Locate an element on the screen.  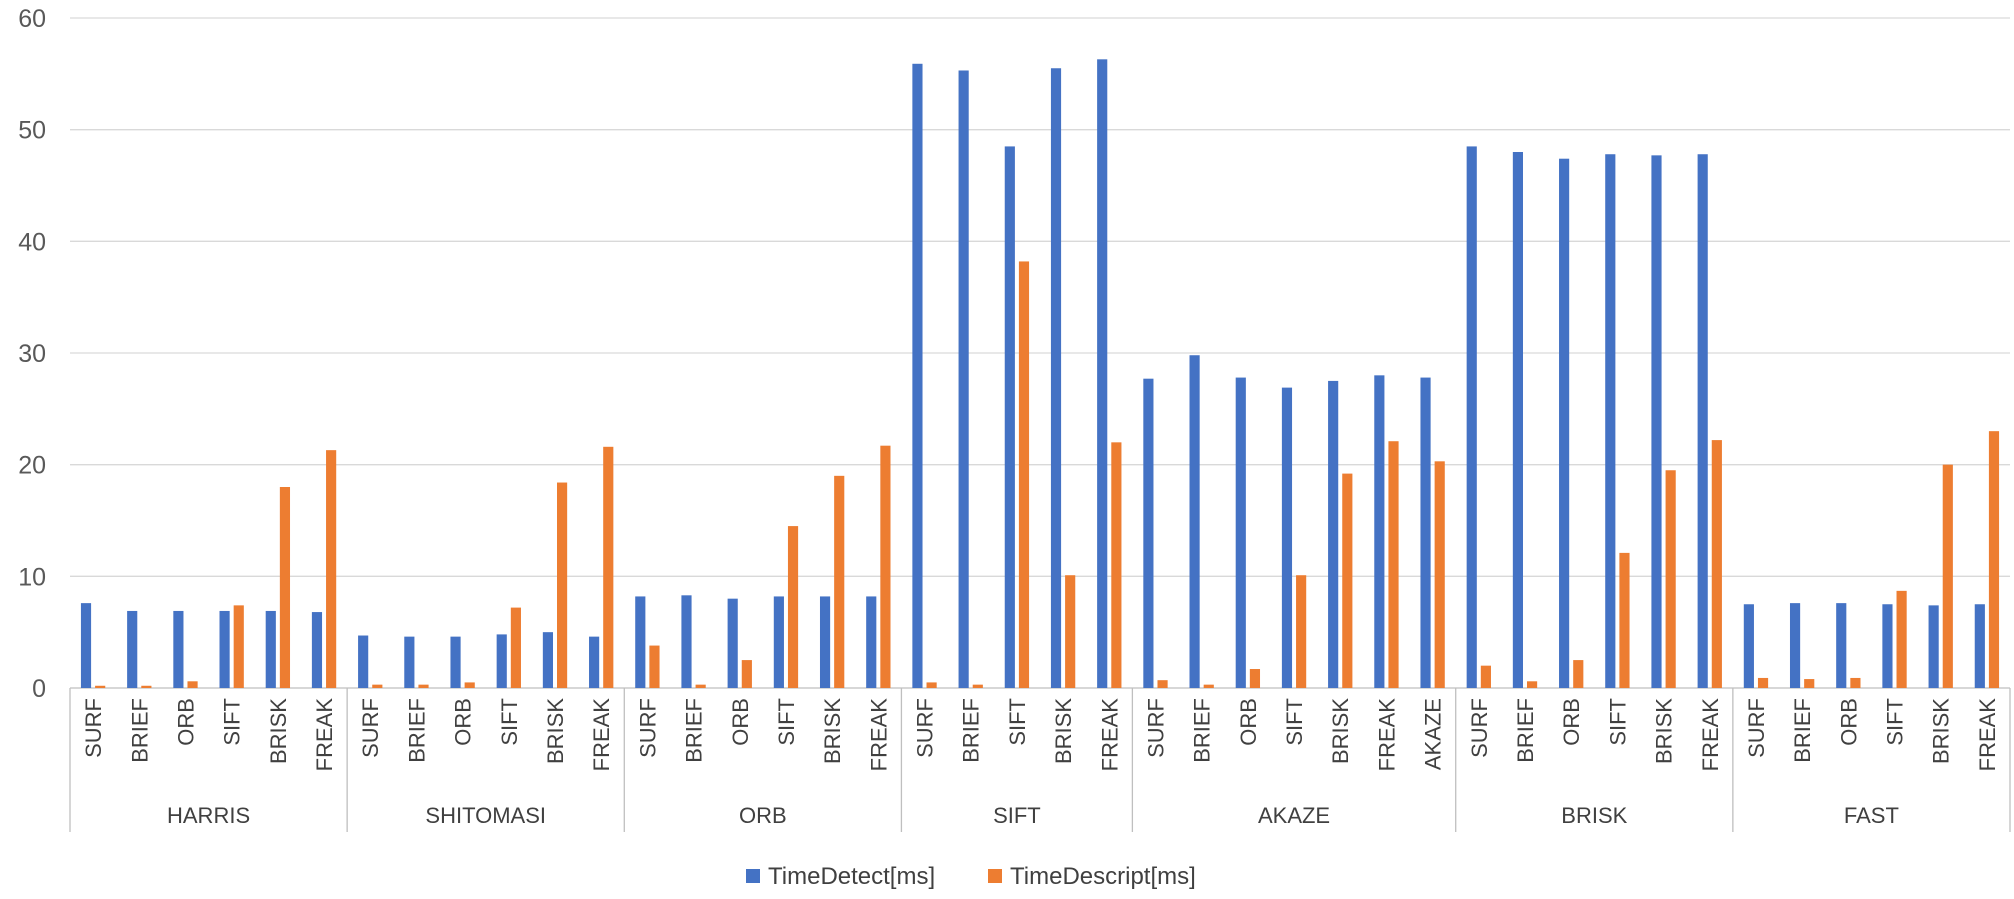
bar-sift-freak-detect is located at coordinates (1102, 374).